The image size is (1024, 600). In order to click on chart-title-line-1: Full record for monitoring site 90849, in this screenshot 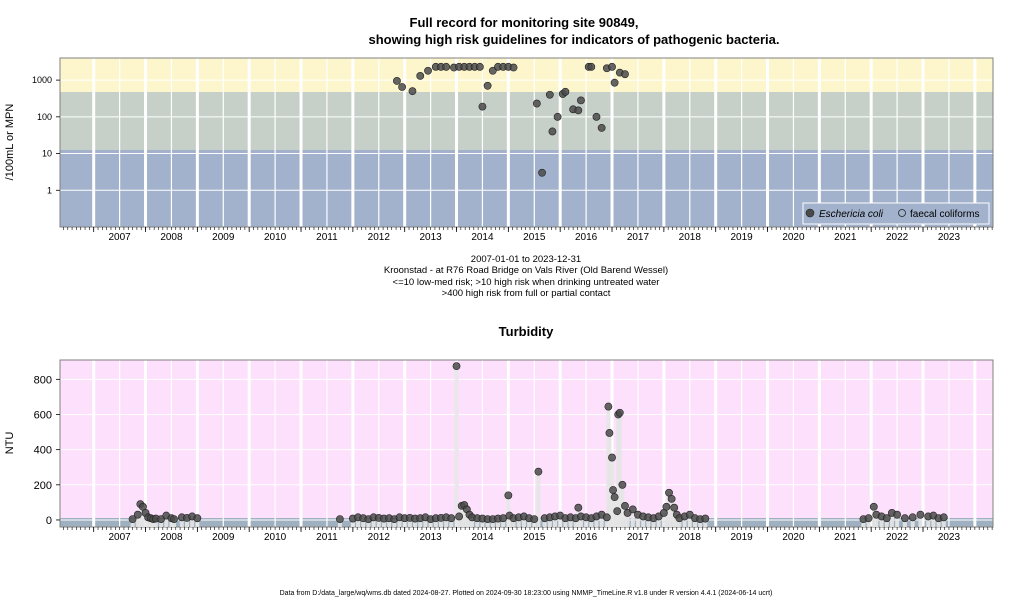, I will do `click(524, 22)`.